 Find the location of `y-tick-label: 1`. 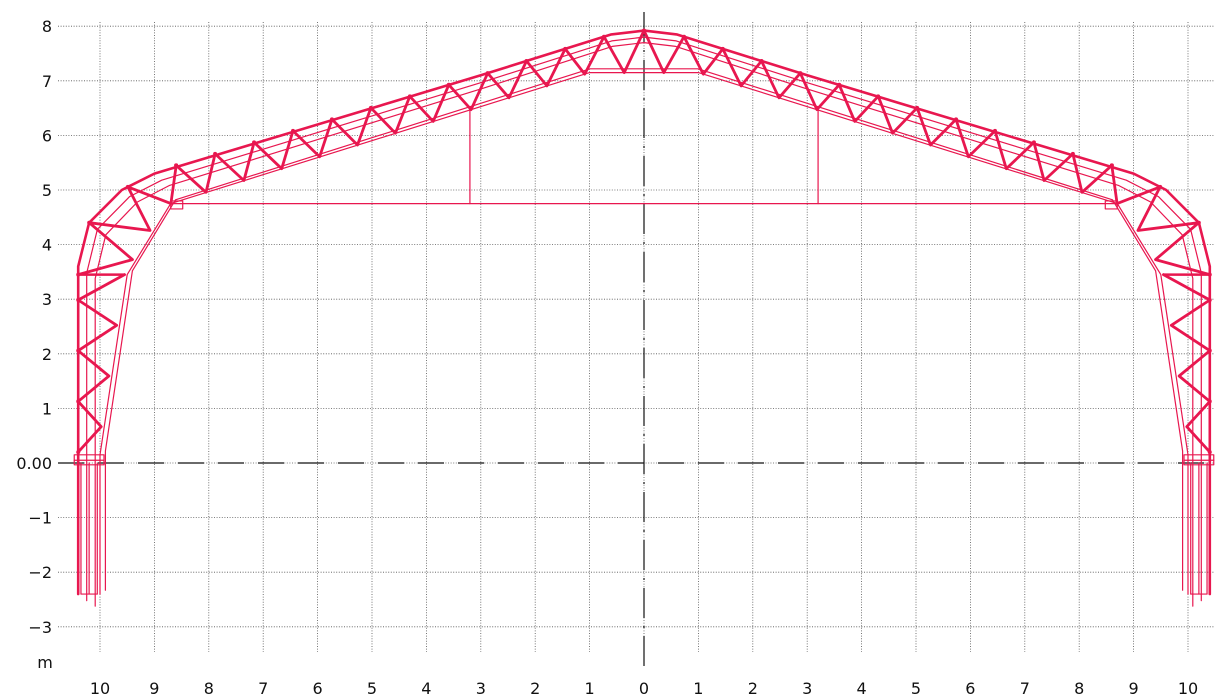

y-tick-label: 1 is located at coordinates (47, 408).